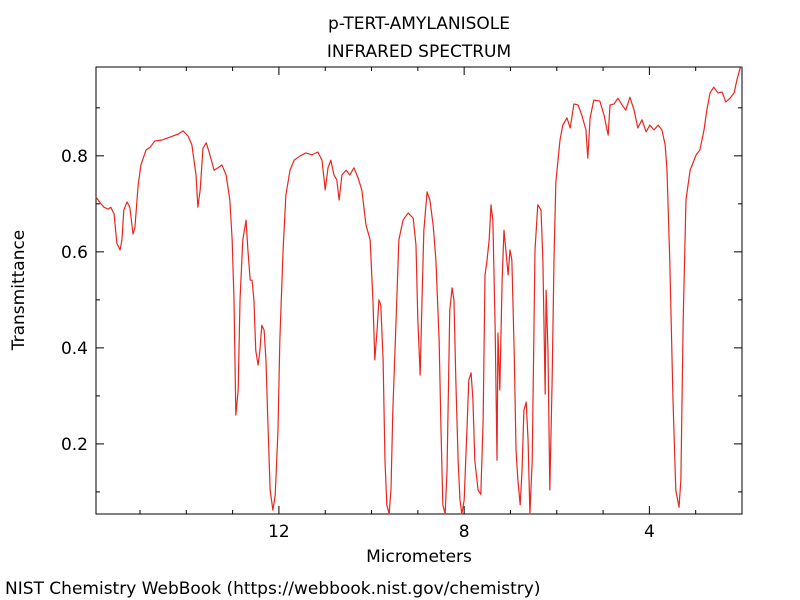 This screenshot has height=600, width=800. I want to click on chart-title: p-TERT-AMYLANISOLE, so click(419, 24).